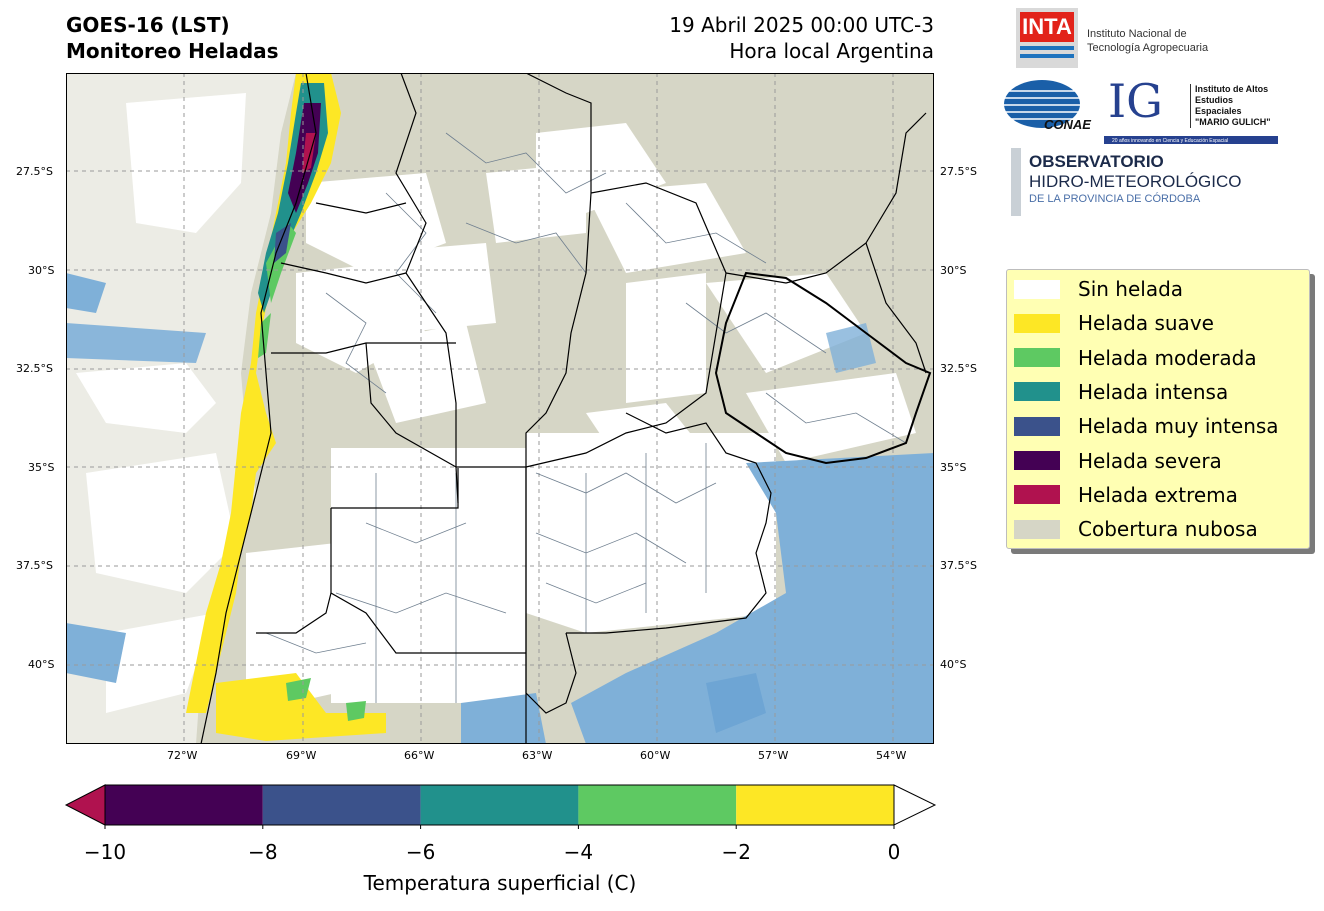 The image size is (1324, 911). I want to click on colorbar-label: Temperatura superficial (C), so click(500, 883).